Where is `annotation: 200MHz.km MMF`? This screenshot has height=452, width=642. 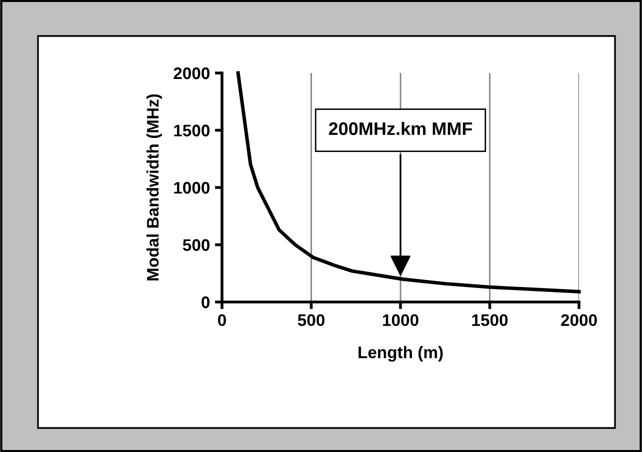
annotation: 200MHz.km MMF is located at coordinates (400, 129).